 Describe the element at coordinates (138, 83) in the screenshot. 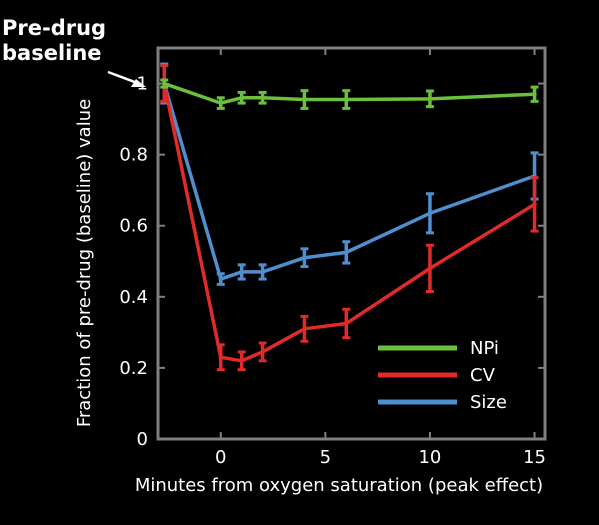

I see `annotation-arrowhead` at that location.